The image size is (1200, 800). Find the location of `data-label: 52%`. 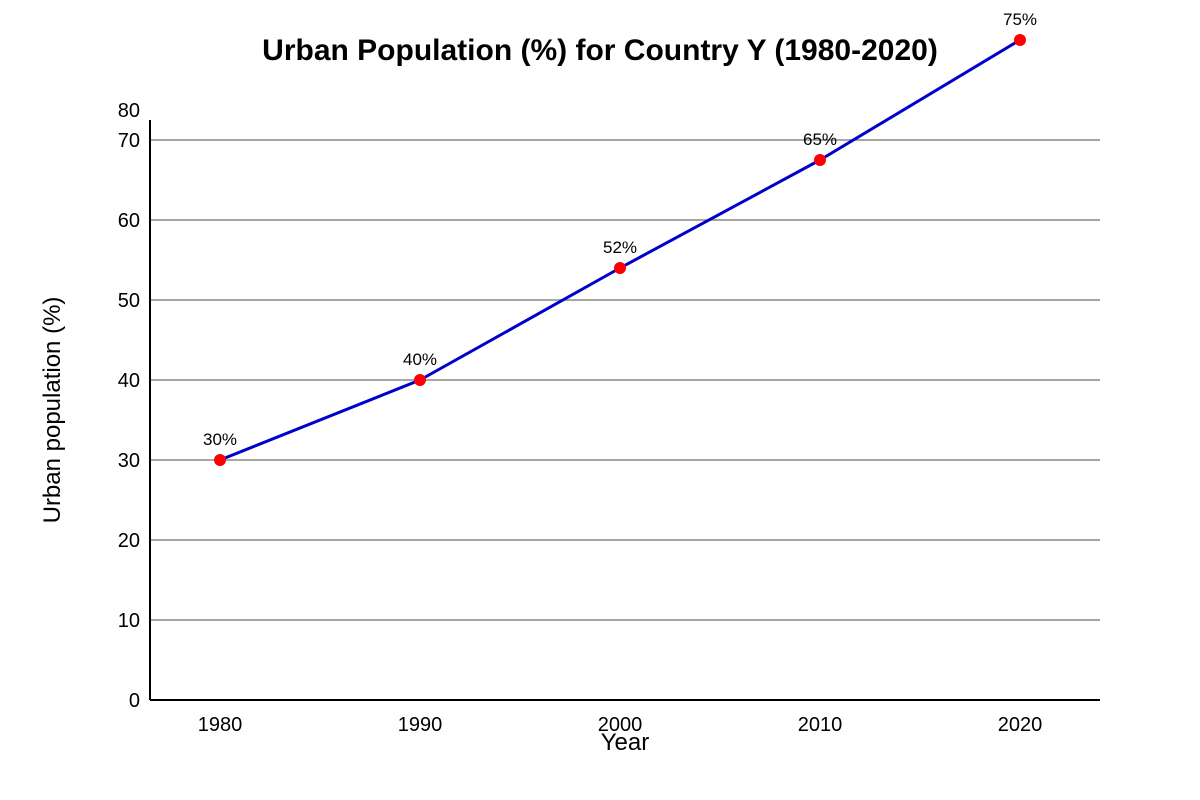

data-label: 52% is located at coordinates (620, 247).